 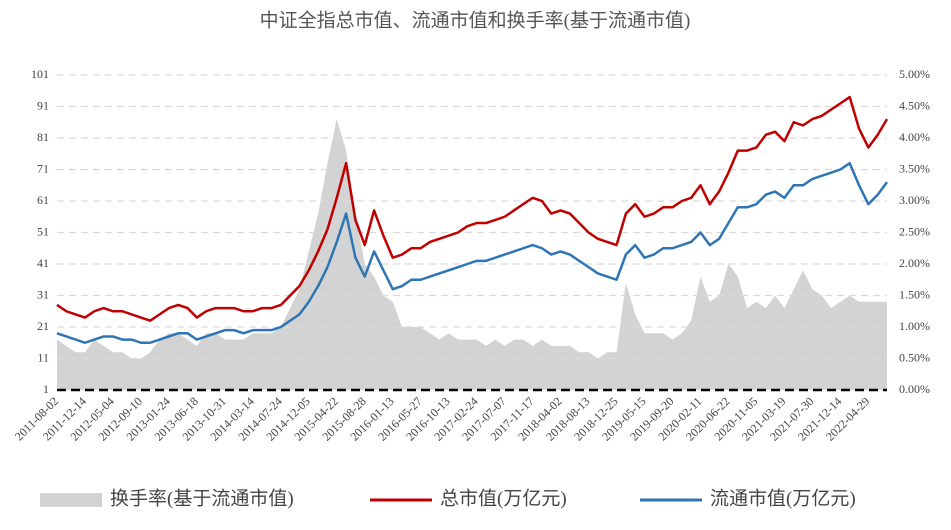 I want to click on y2-tick-label: 2.50%, so click(x=914, y=231).